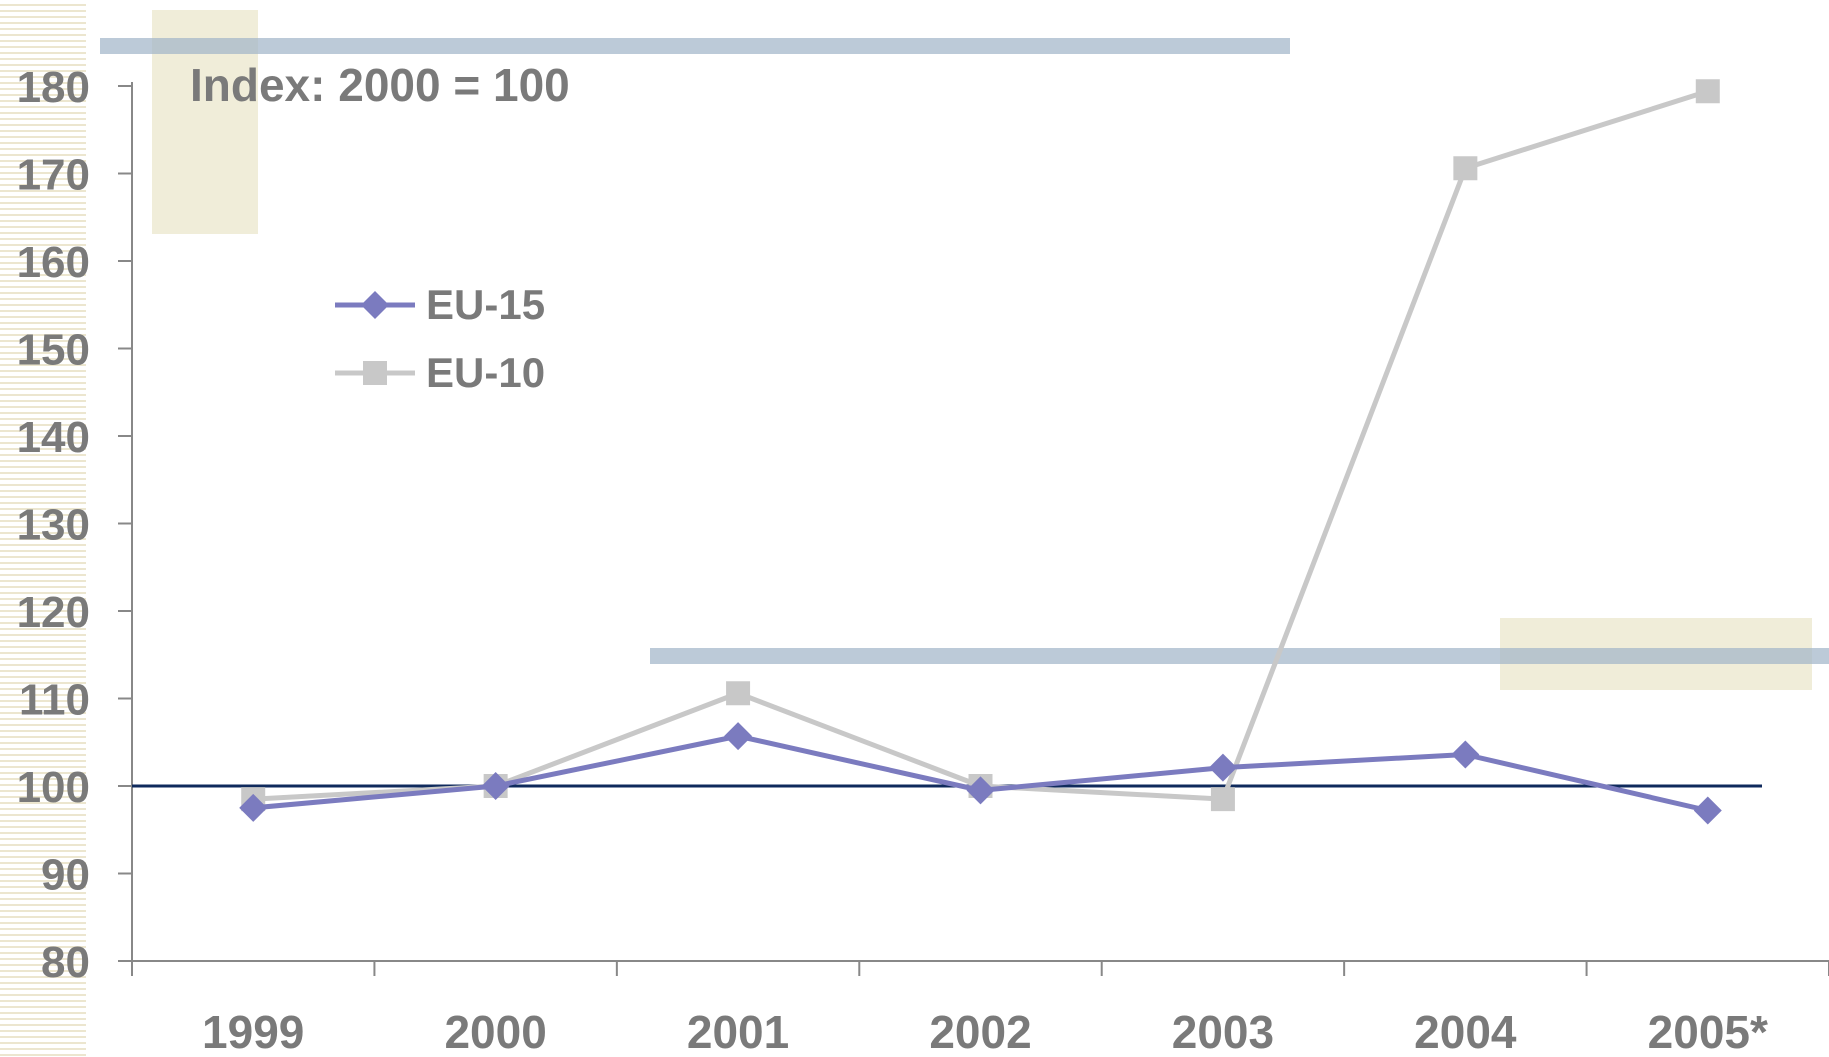  Describe the element at coordinates (495, 1031) in the screenshot. I see `x-tick-label: 2000` at that location.